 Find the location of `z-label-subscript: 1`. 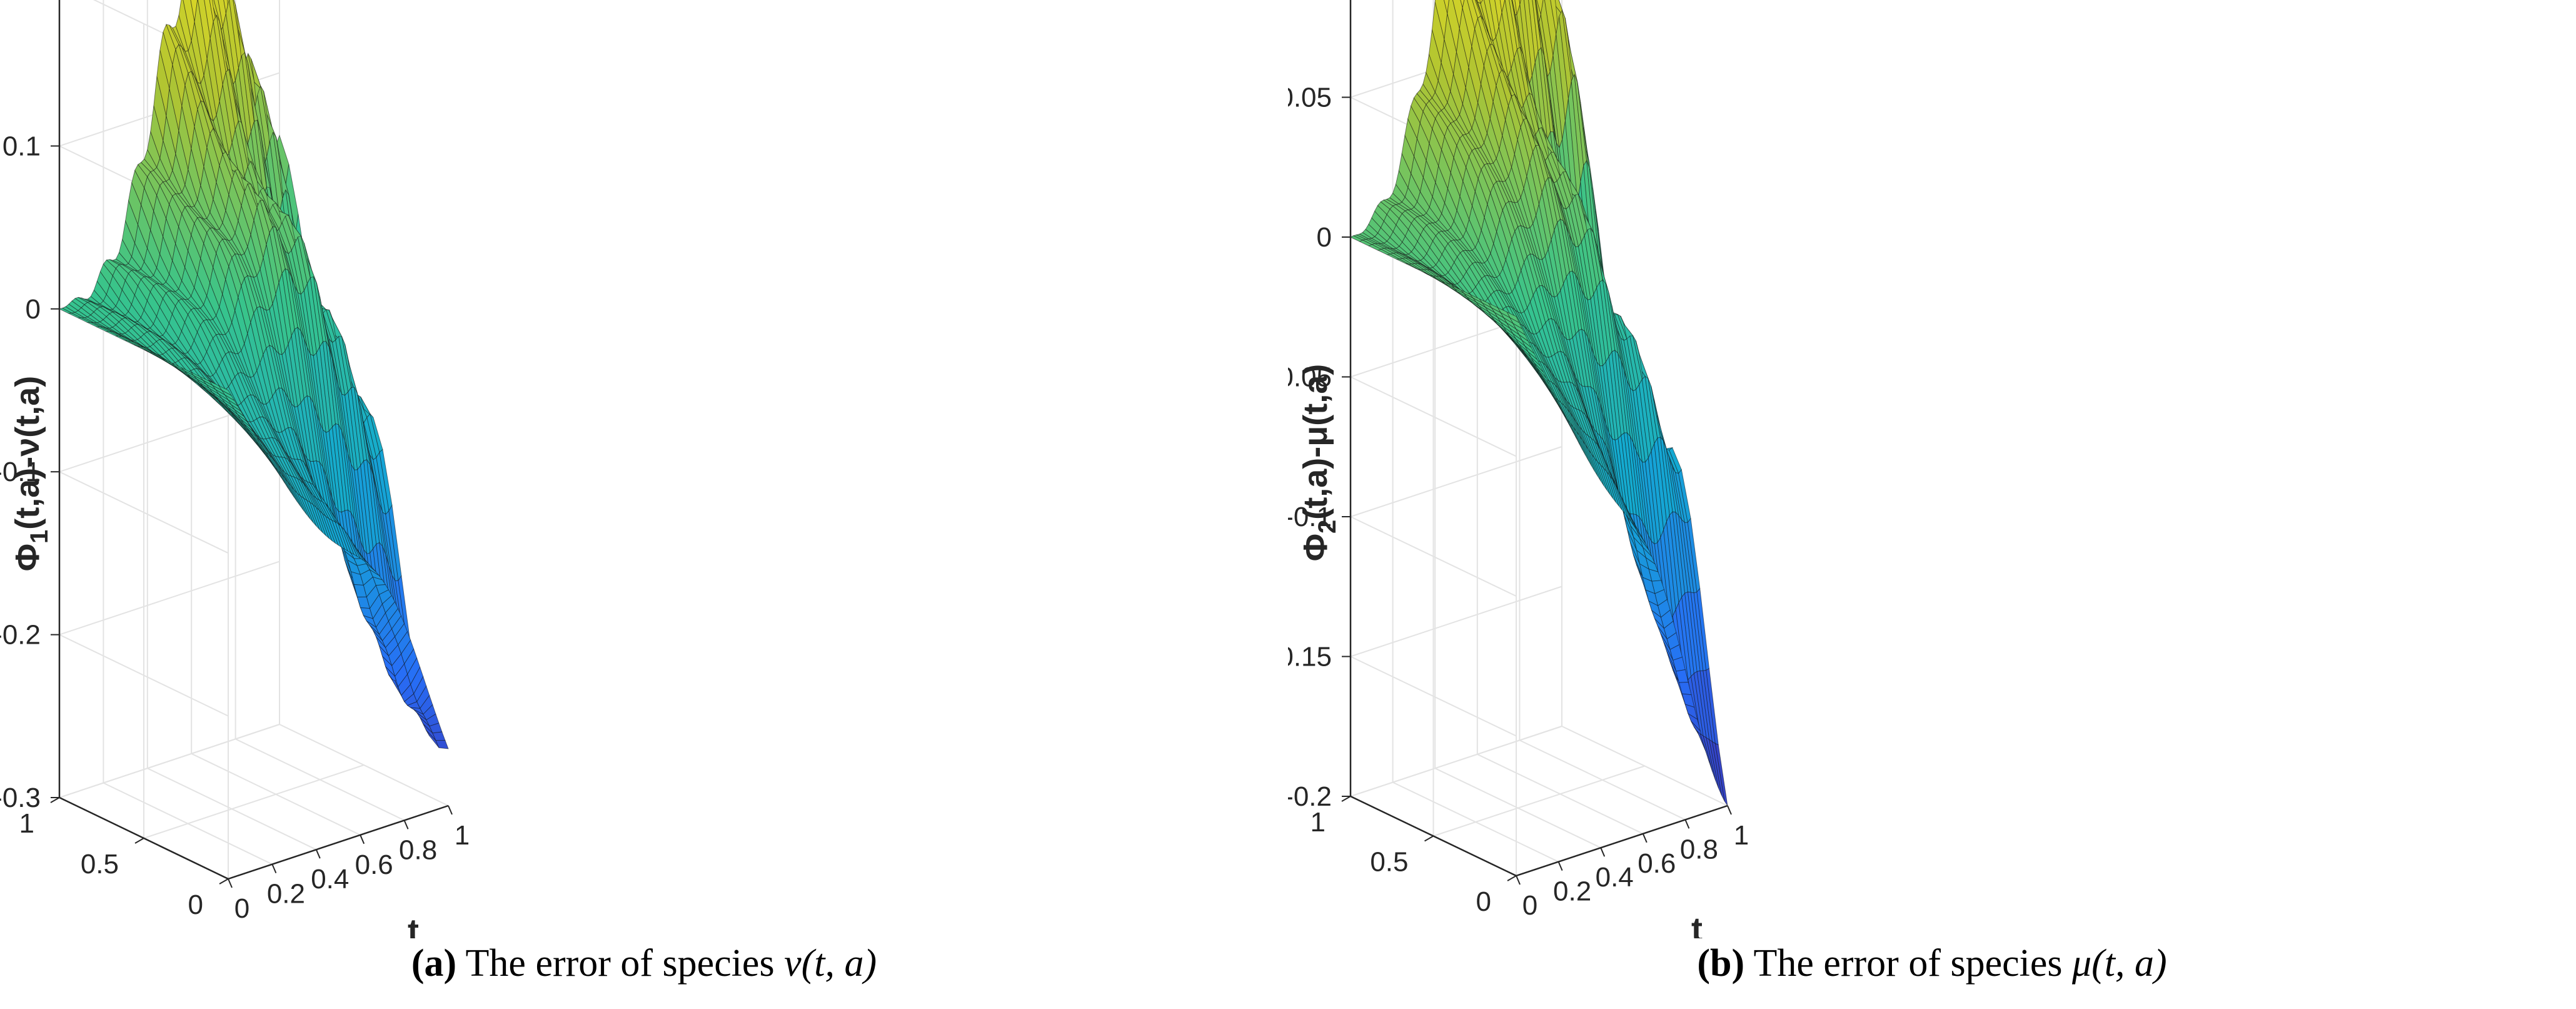

z-label-subscript: 1 is located at coordinates (39, 537).